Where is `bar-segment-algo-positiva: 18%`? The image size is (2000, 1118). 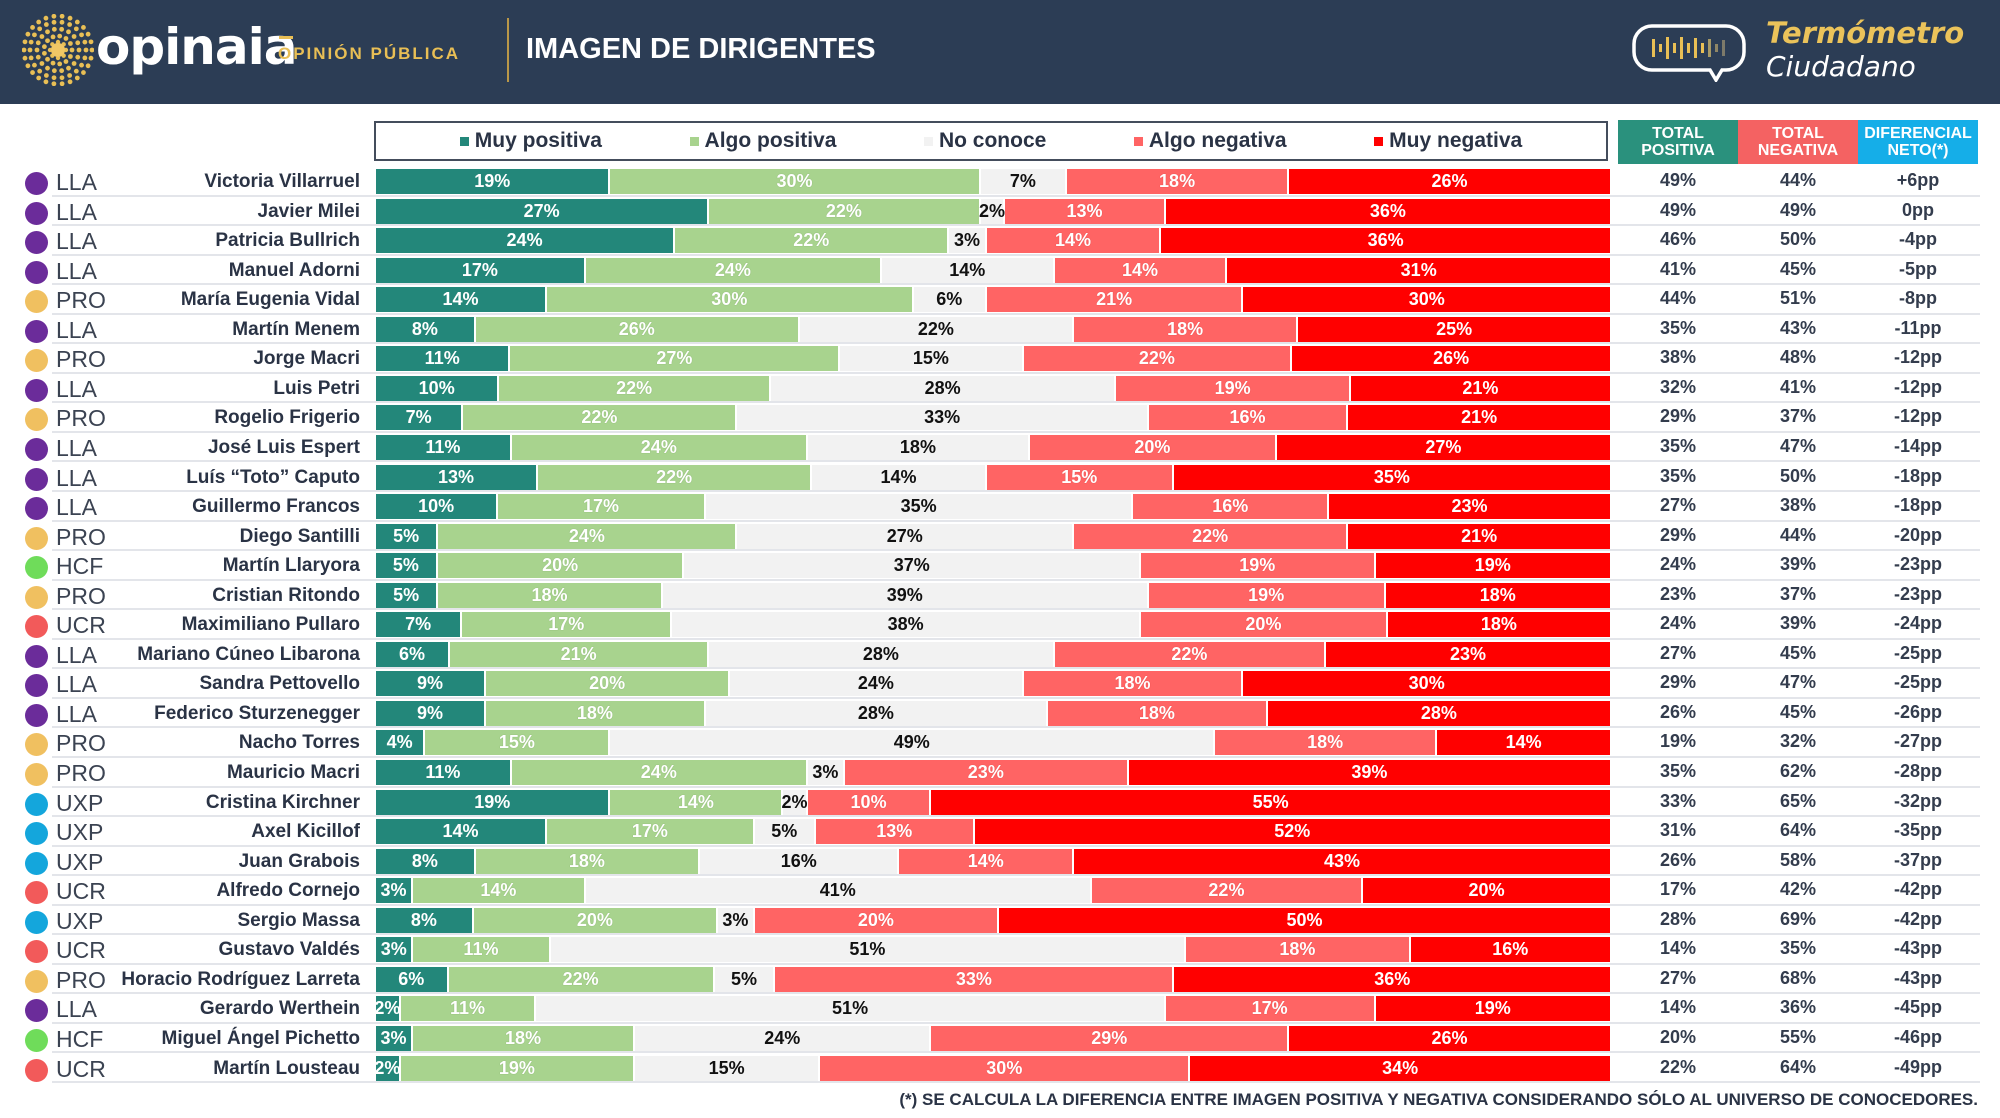 bar-segment-algo-positiva: 18% is located at coordinates (524, 1038).